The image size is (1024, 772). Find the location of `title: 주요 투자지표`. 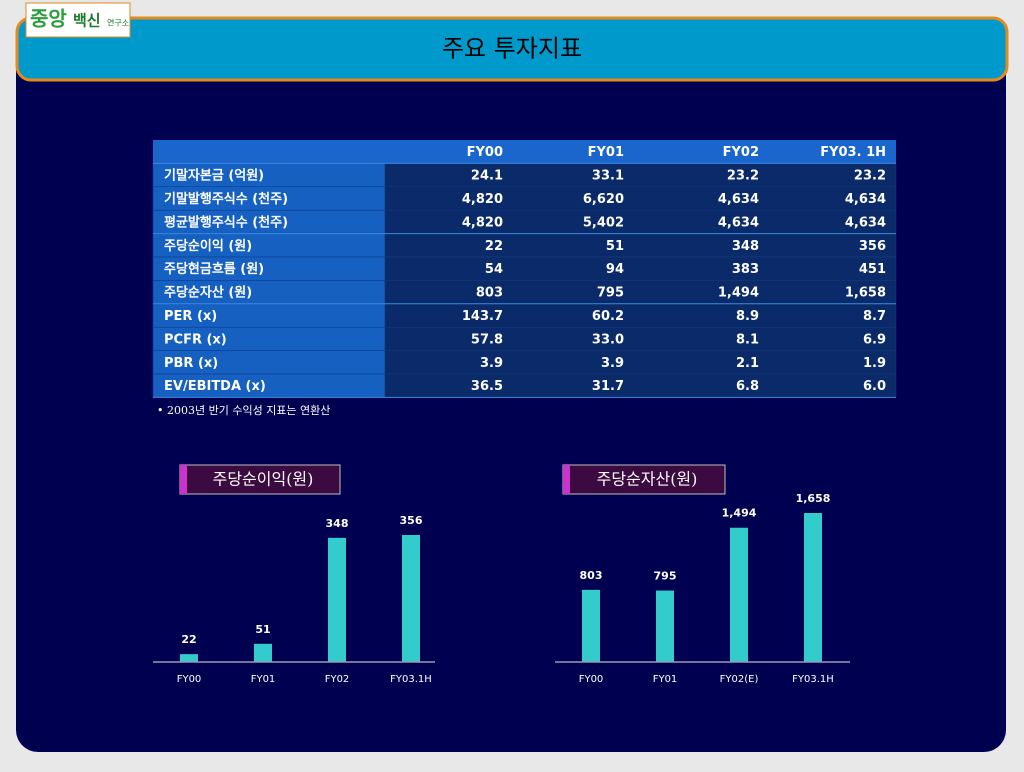

title: 주요 투자지표 is located at coordinates (512, 49).